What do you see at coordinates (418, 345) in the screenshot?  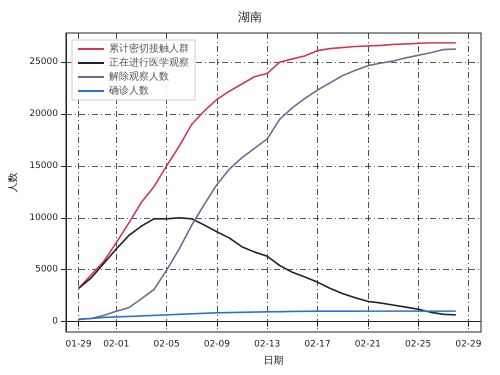 I see `x-tick-label: 02-25` at bounding box center [418, 345].